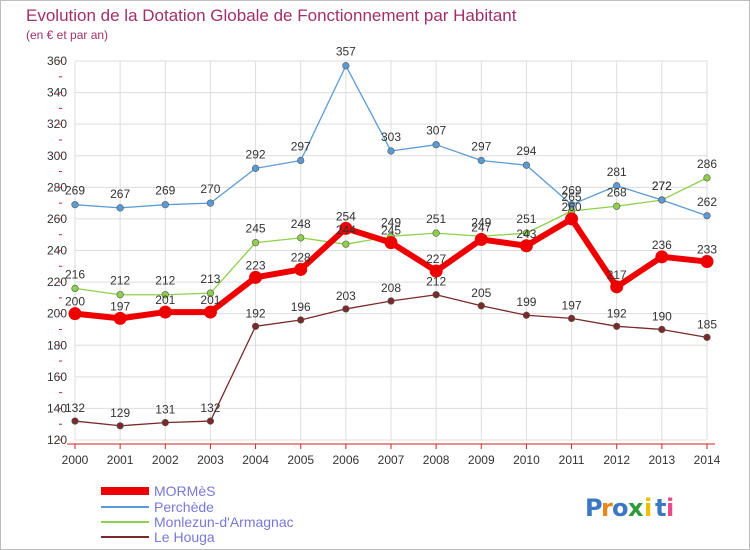  Describe the element at coordinates (57, 377) in the screenshot. I see `y-tick-label: 160` at that location.